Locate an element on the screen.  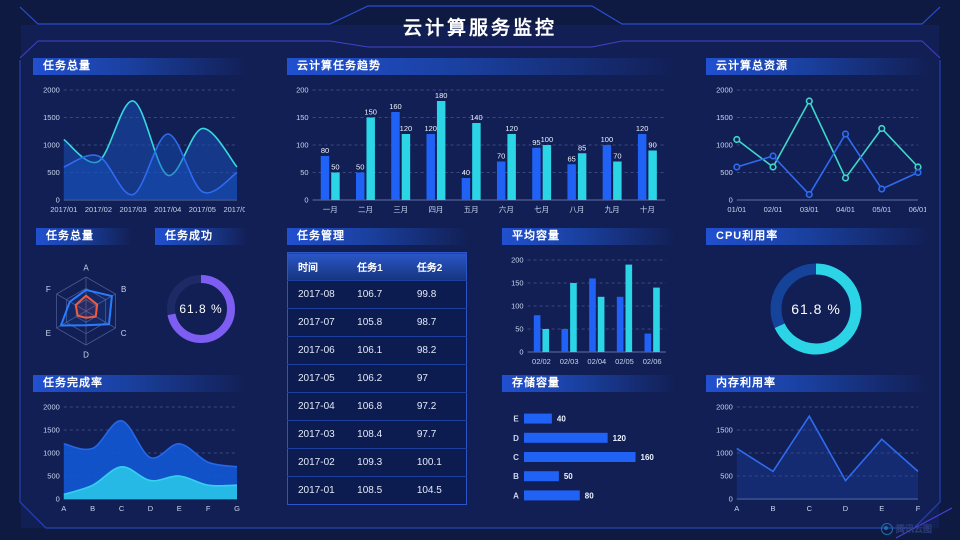
svg-text: 04/01 is located at coordinates (845, 209).